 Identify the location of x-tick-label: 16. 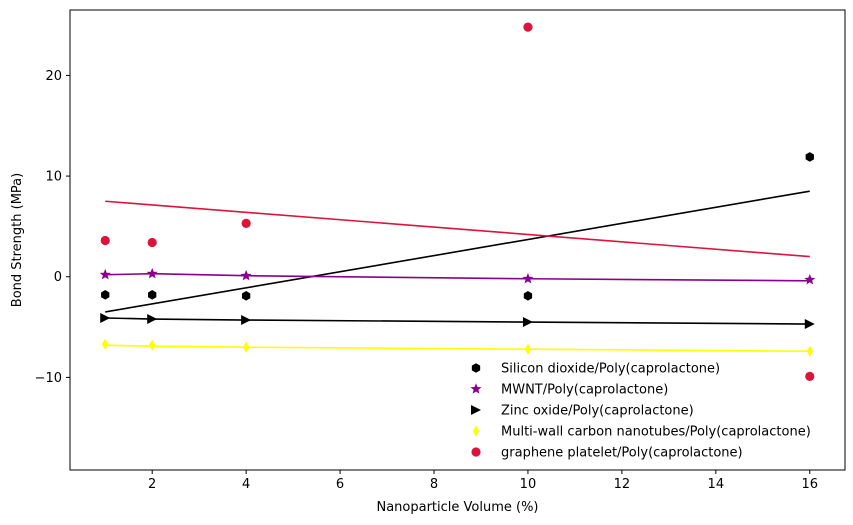
(809, 484).